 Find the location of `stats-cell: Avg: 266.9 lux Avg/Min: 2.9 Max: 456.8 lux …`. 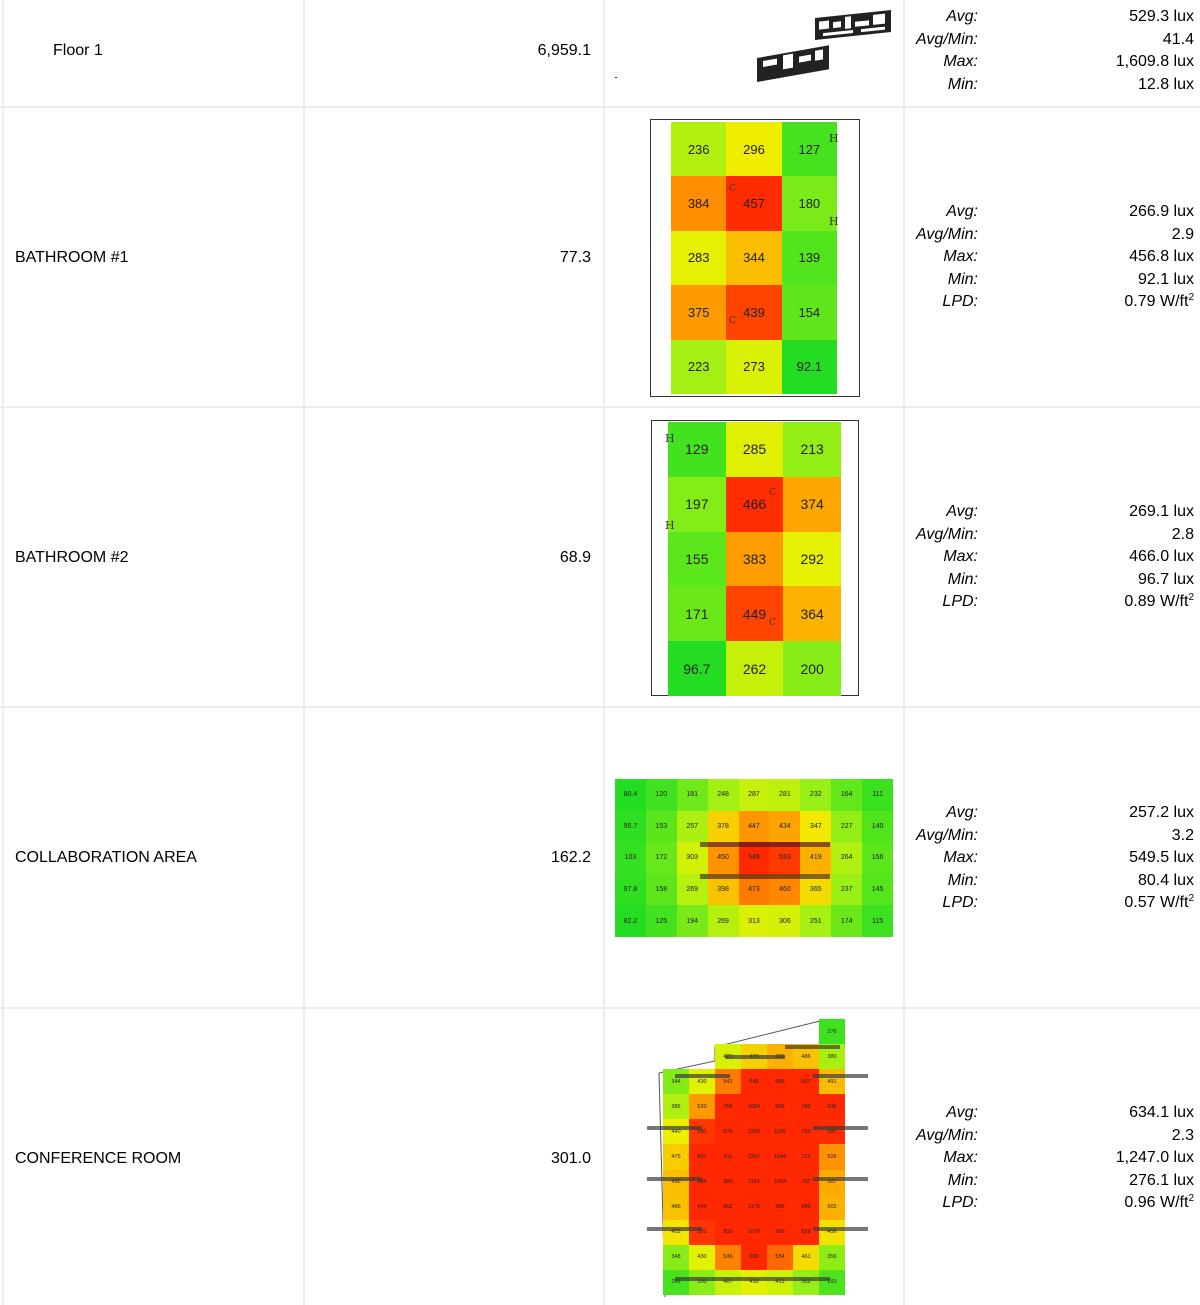

stats-cell: Avg: 266.9 lux Avg/Min: 2.9 Max: 456.8 lux … is located at coordinates (1052, 257).